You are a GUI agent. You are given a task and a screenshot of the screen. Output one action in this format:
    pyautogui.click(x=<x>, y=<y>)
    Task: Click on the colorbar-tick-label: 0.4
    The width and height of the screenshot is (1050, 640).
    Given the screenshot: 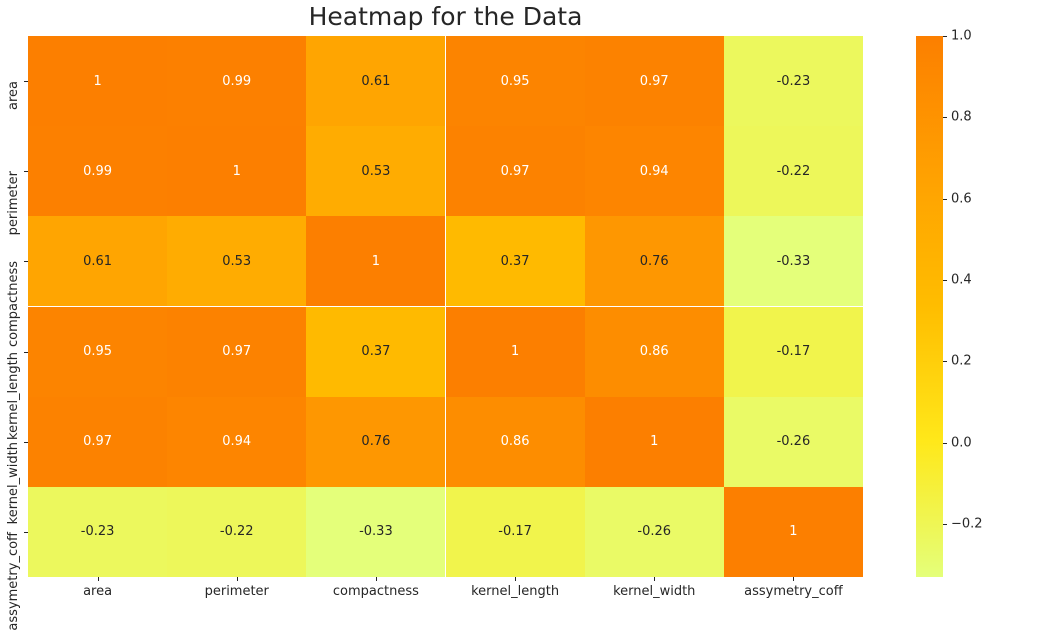 What is the action you would take?
    pyautogui.click(x=961, y=280)
    